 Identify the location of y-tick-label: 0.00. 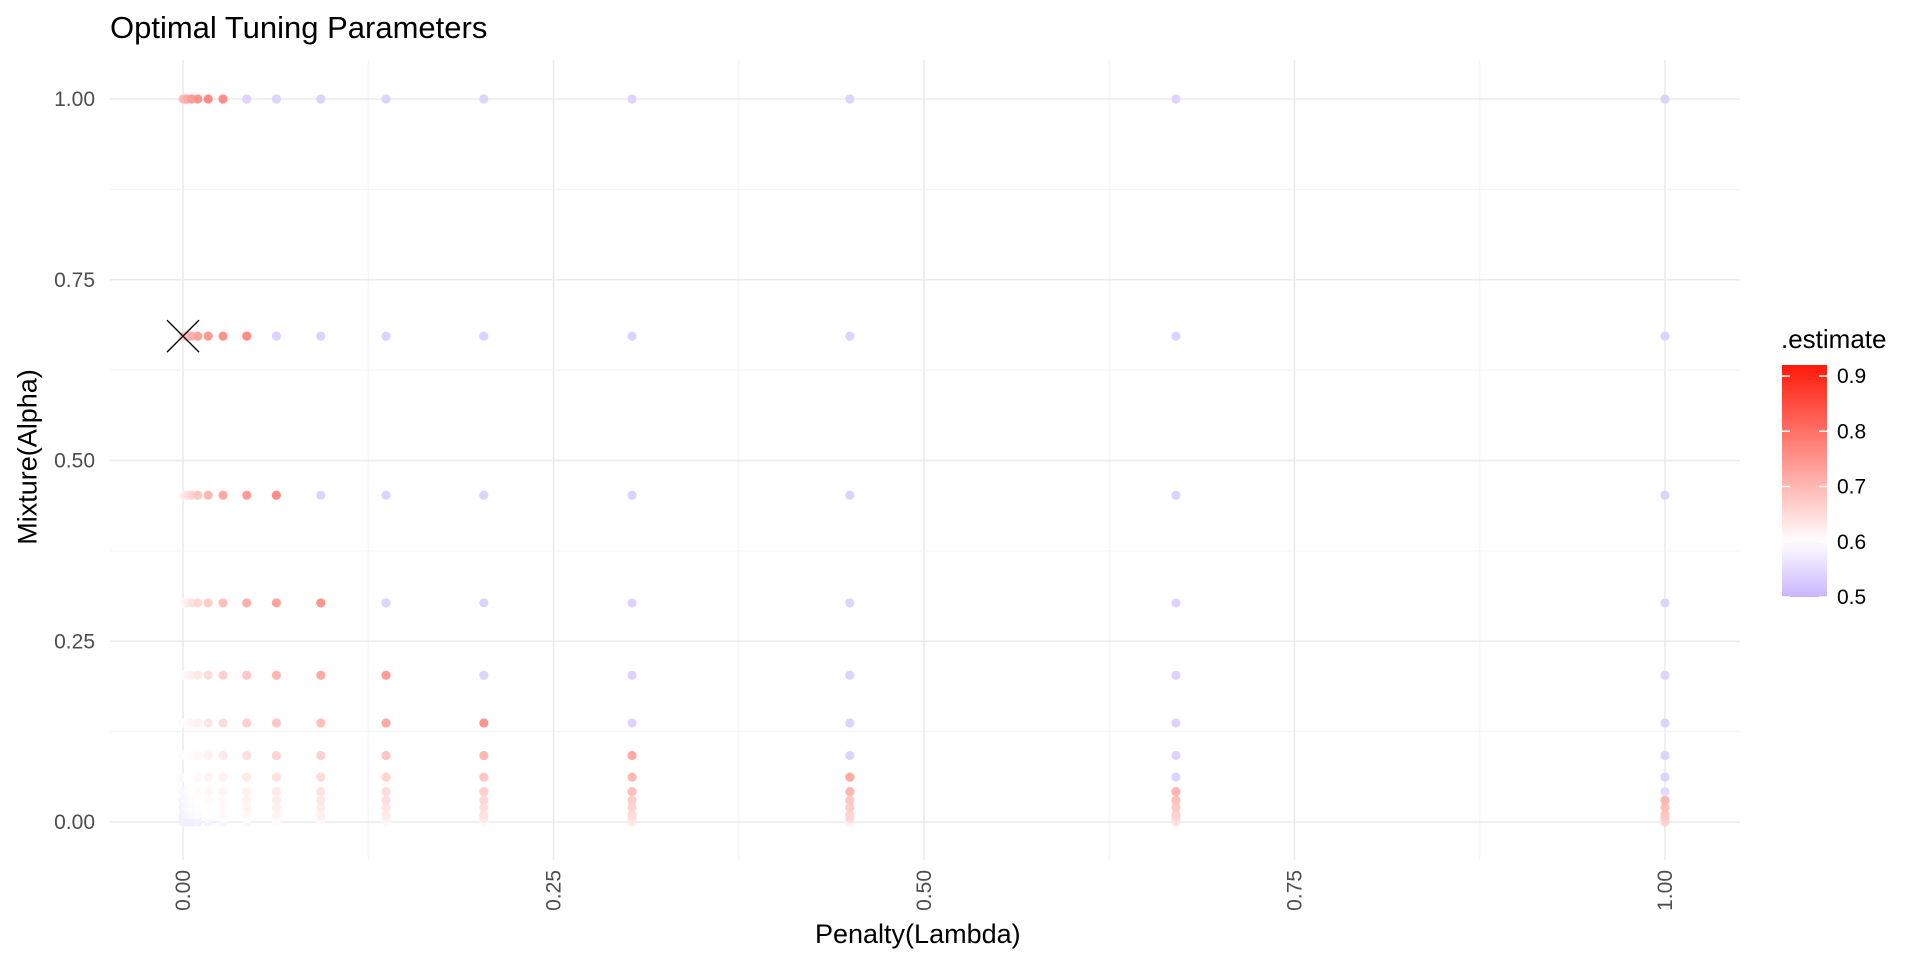
(74, 822).